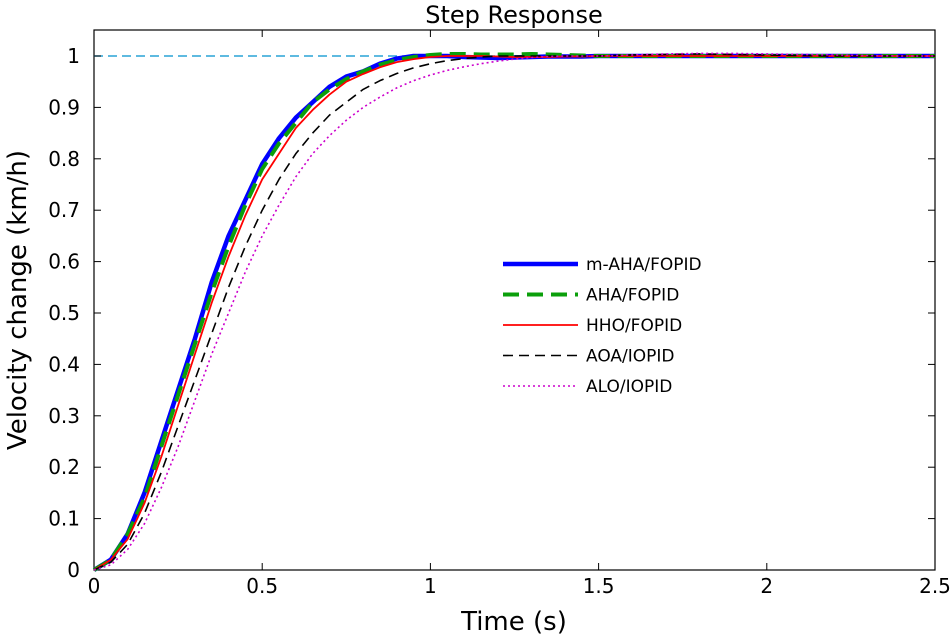 This screenshot has height=637, width=951. Describe the element at coordinates (64, 364) in the screenshot. I see `y-tick-label: 0.4` at that location.